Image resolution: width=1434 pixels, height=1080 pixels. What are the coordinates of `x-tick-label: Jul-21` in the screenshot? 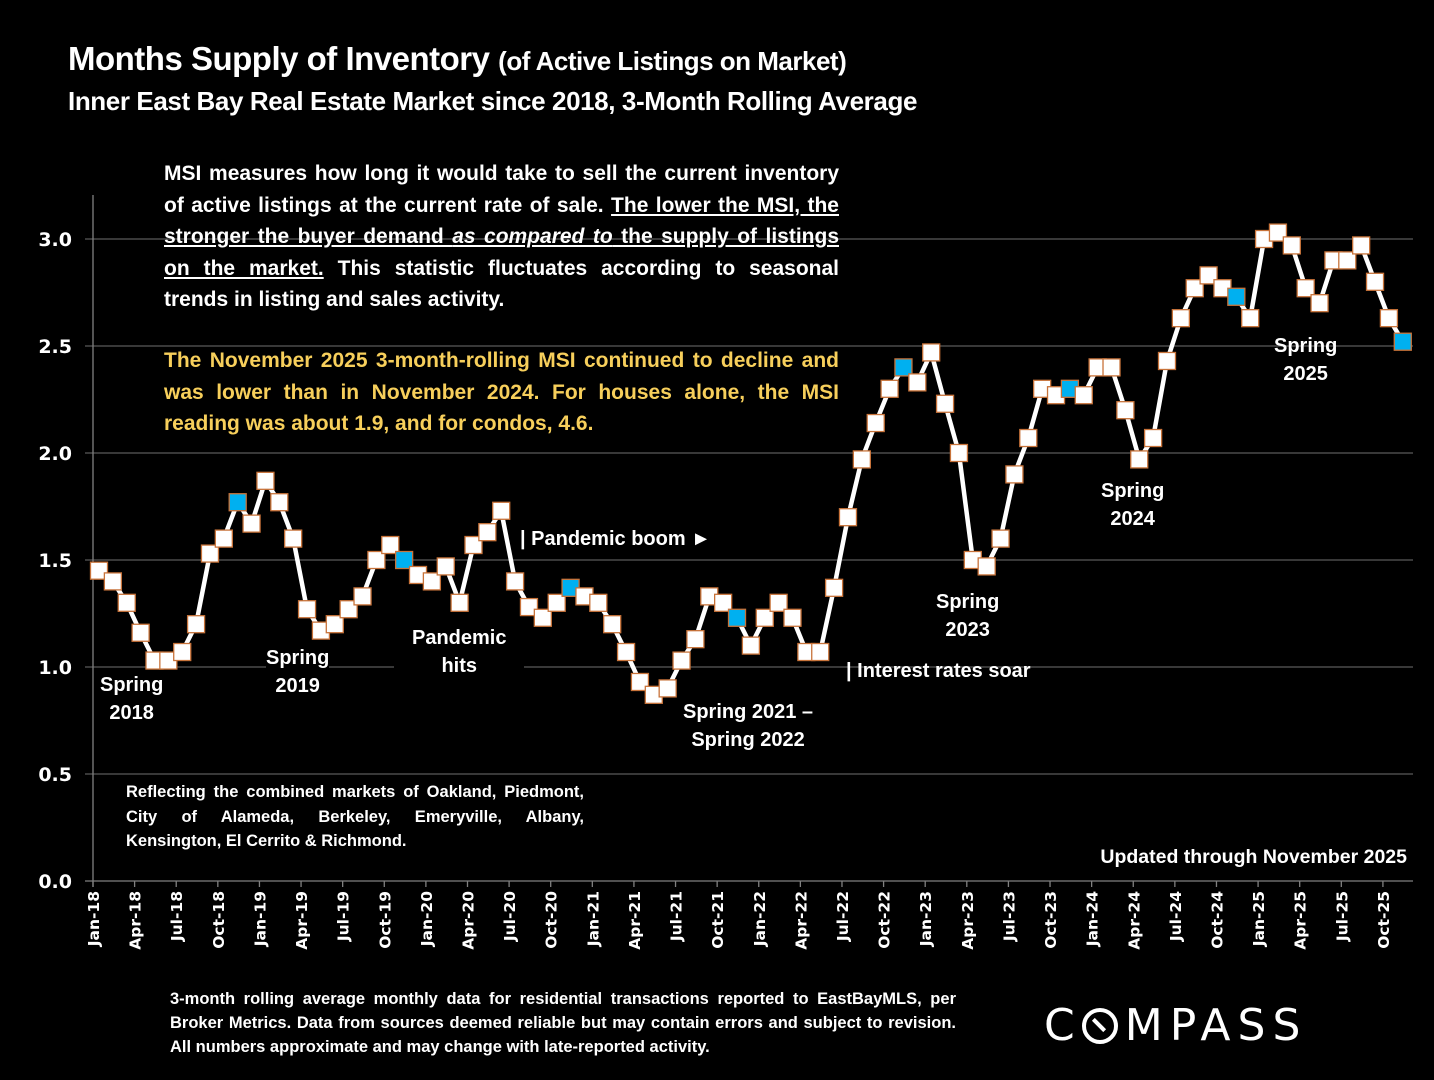 It's located at (677, 916).